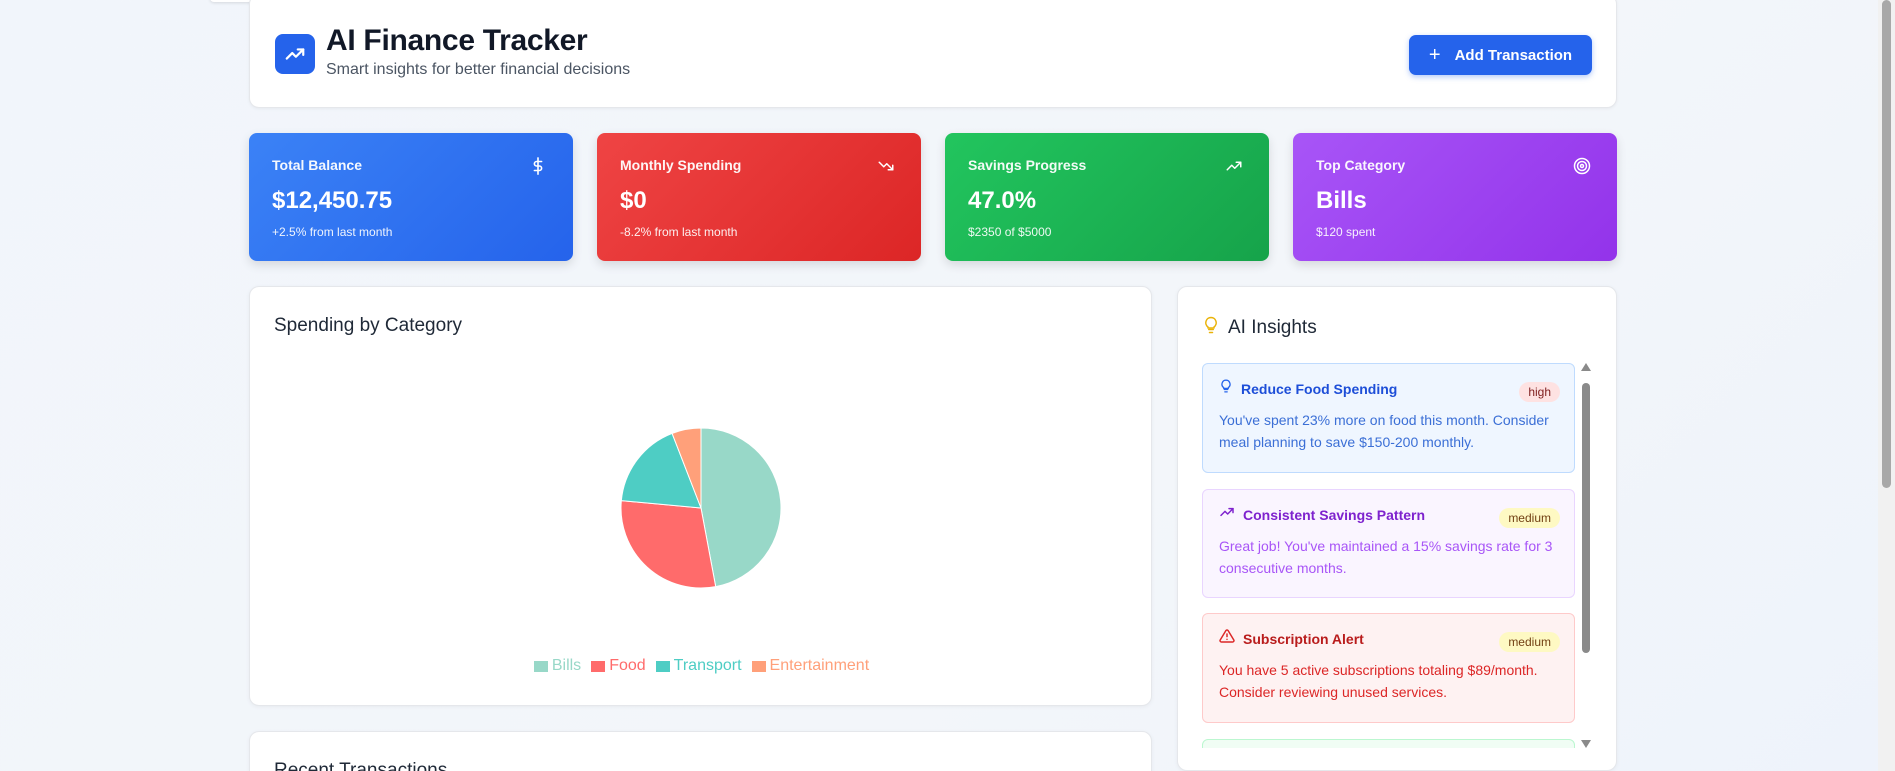 This screenshot has height=771, width=1895. Describe the element at coordinates (1346, 232) in the screenshot. I see `stat-sub: $120 spent` at that location.